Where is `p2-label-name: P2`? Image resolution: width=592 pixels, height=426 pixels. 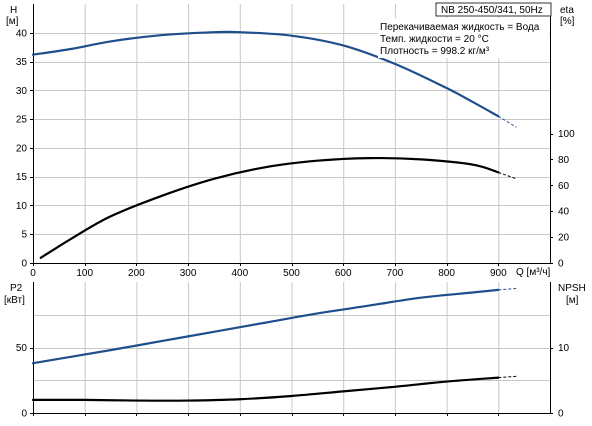 p2-label-name: P2 is located at coordinates (16, 288).